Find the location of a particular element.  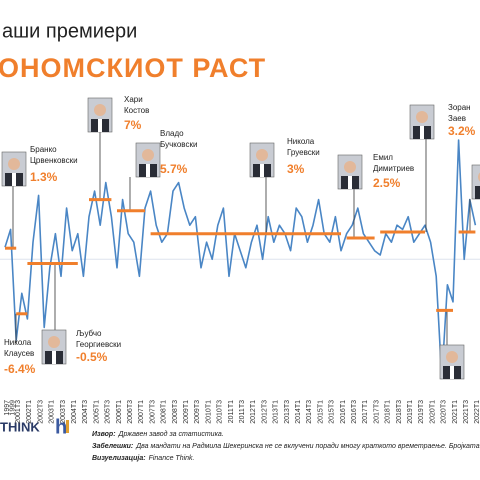

x-tick-label: 2010T3 is located at coordinates (220, 412).